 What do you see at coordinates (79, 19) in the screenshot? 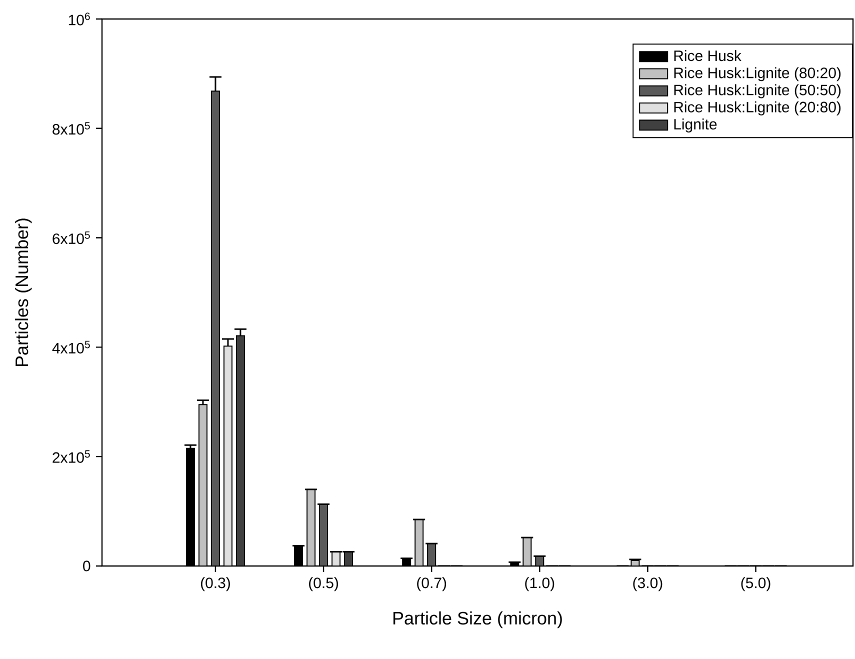
I see `y-tick-label: 10$^{6}$` at bounding box center [79, 19].